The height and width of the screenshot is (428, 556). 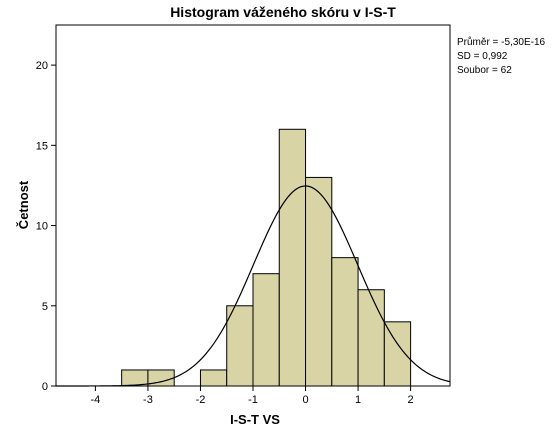 I want to click on stats-sd: SD = 0,992, so click(x=482, y=56).